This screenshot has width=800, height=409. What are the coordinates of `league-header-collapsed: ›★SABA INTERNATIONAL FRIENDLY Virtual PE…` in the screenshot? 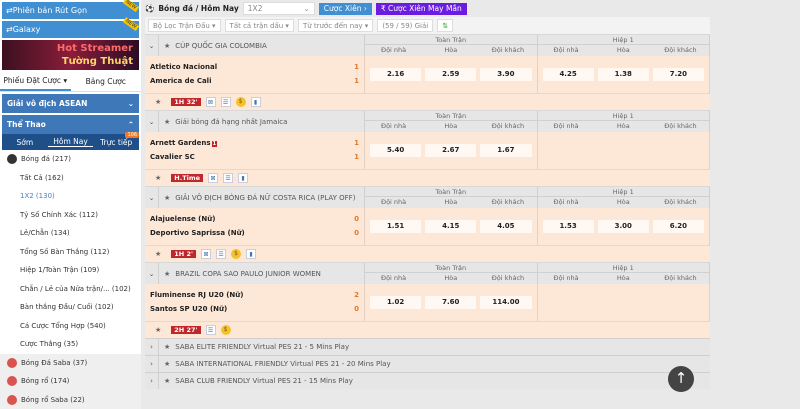 It's located at (427, 363).